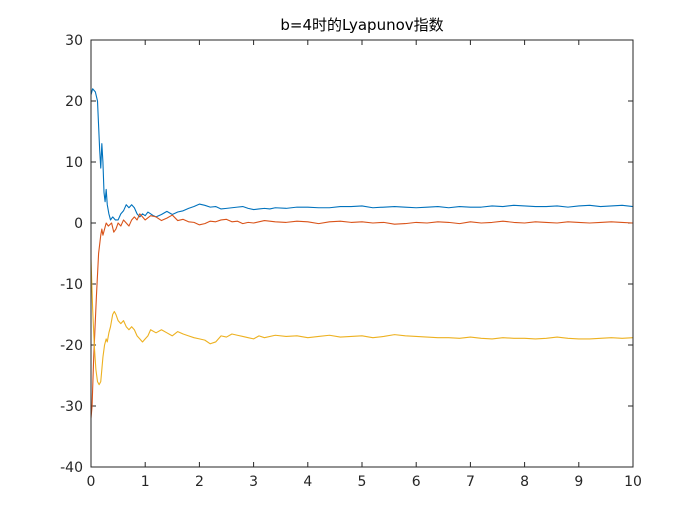  Describe the element at coordinates (199, 482) in the screenshot. I see `x-tick-label: 2` at that location.